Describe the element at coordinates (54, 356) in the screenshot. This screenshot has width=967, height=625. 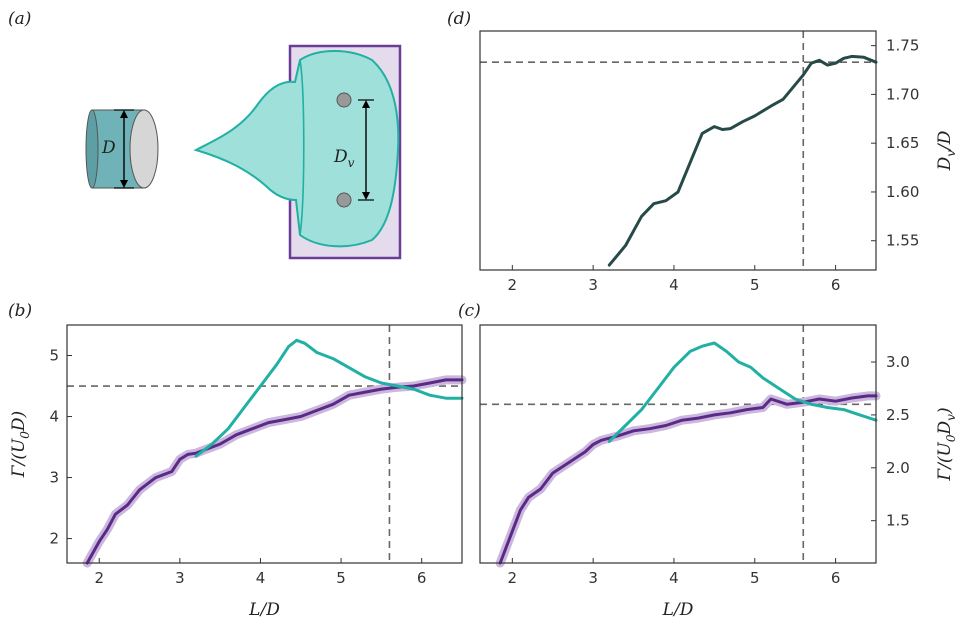
I see `y-tick-label: 5` at that location.